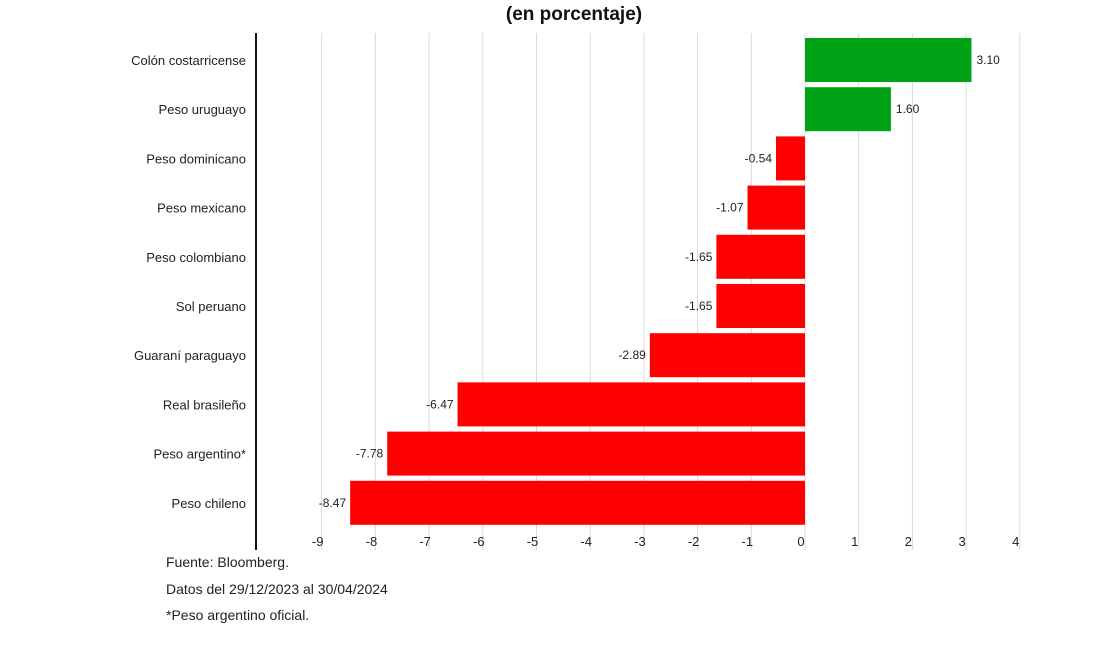  Describe the element at coordinates (202, 109) in the screenshot. I see `category-label: Peso uruguayo` at that location.